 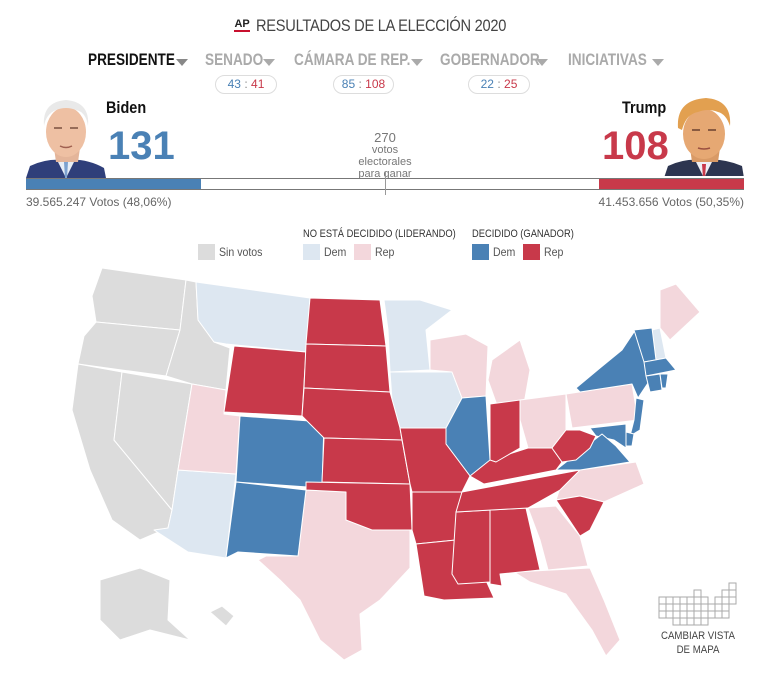 What do you see at coordinates (265, 381) in the screenshot?
I see `state-wy` at bounding box center [265, 381].